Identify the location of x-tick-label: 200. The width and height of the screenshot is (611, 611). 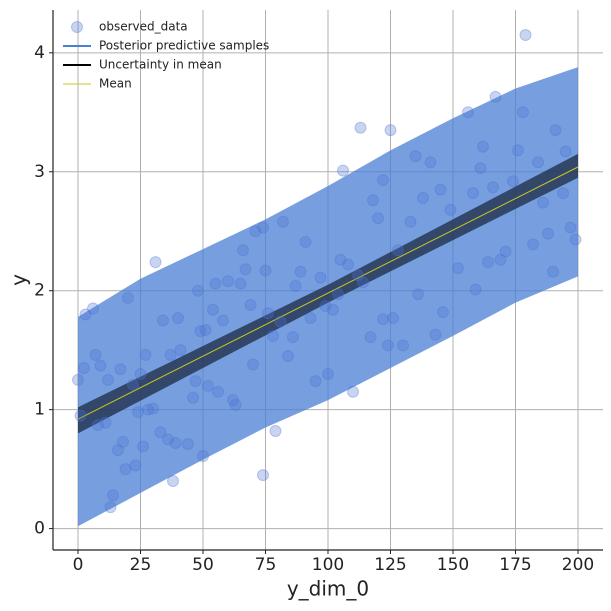
(578, 565).